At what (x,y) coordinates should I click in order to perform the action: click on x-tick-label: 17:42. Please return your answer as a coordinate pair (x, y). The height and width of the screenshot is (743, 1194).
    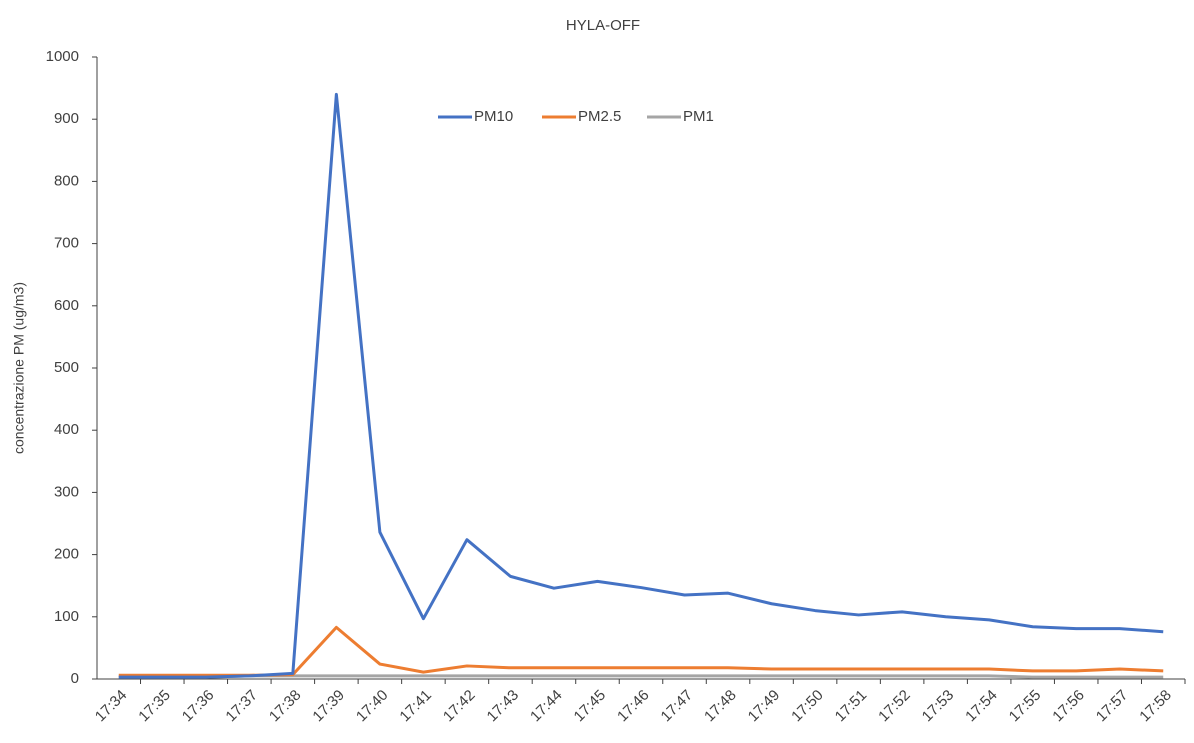
    Looking at the image, I should click on (459, 706).